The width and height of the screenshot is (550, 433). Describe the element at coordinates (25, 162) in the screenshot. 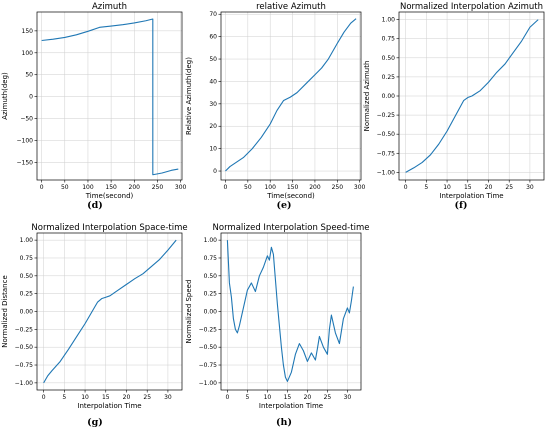

I see `y-tick-label: −150` at that location.